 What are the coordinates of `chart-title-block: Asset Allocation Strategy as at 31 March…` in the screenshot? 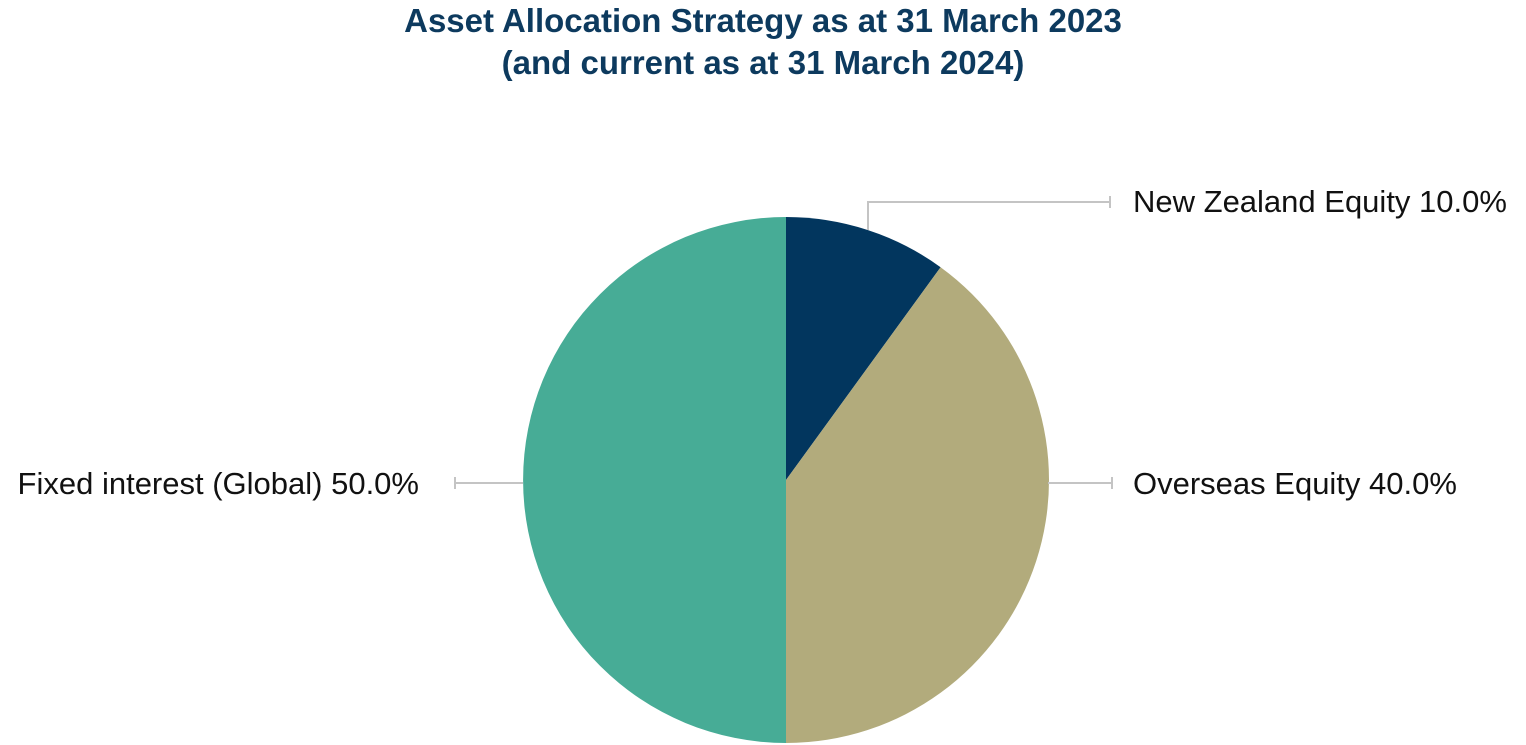 It's located at (763, 42).